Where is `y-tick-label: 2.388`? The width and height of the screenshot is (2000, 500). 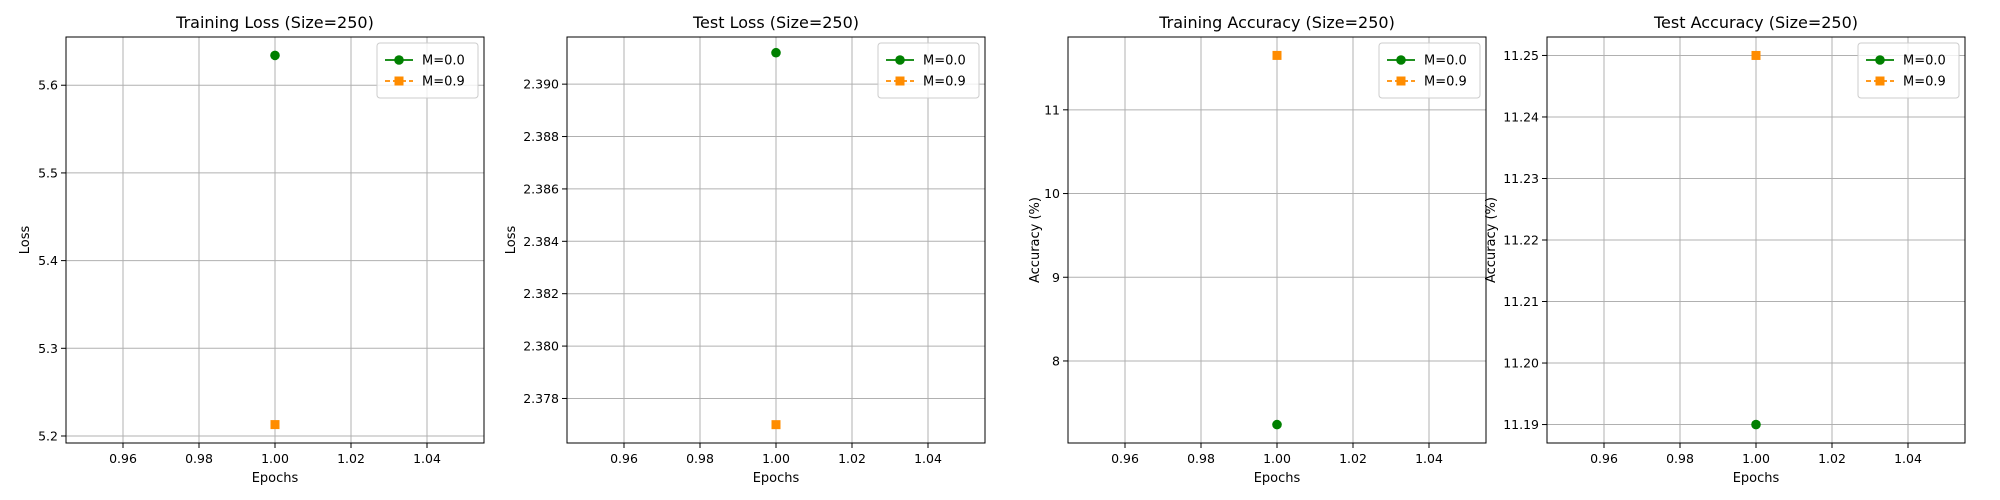 y-tick-label: 2.388 is located at coordinates (541, 136).